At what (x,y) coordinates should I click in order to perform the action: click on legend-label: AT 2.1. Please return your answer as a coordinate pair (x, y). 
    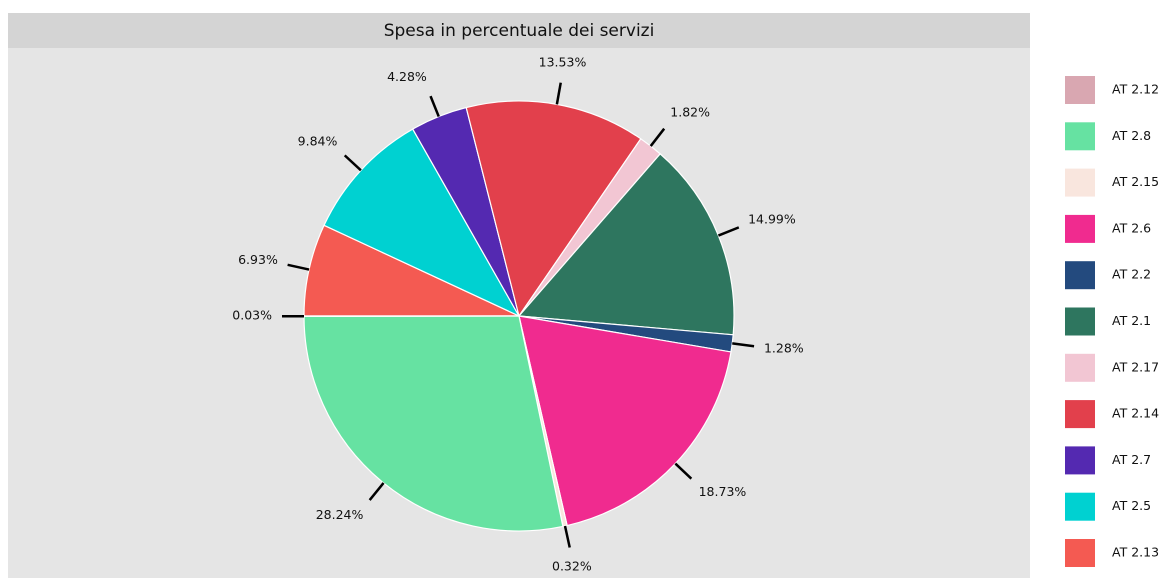
    Looking at the image, I should click on (1131, 320).